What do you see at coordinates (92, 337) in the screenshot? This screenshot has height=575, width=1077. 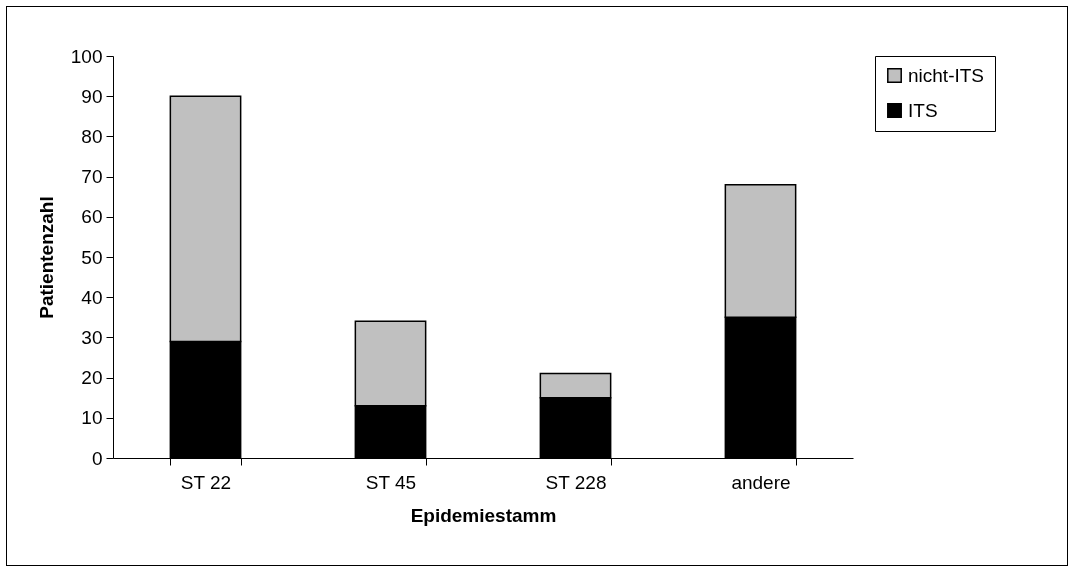 I see `y-tick-label: 30` at bounding box center [92, 337].